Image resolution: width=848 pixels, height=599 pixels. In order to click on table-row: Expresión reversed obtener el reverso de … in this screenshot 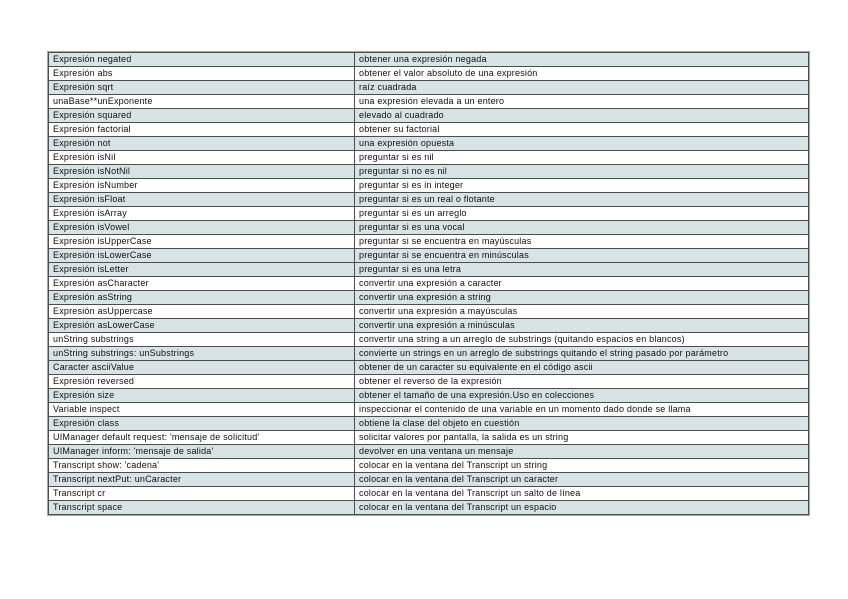, I will do `click(428, 381)`.